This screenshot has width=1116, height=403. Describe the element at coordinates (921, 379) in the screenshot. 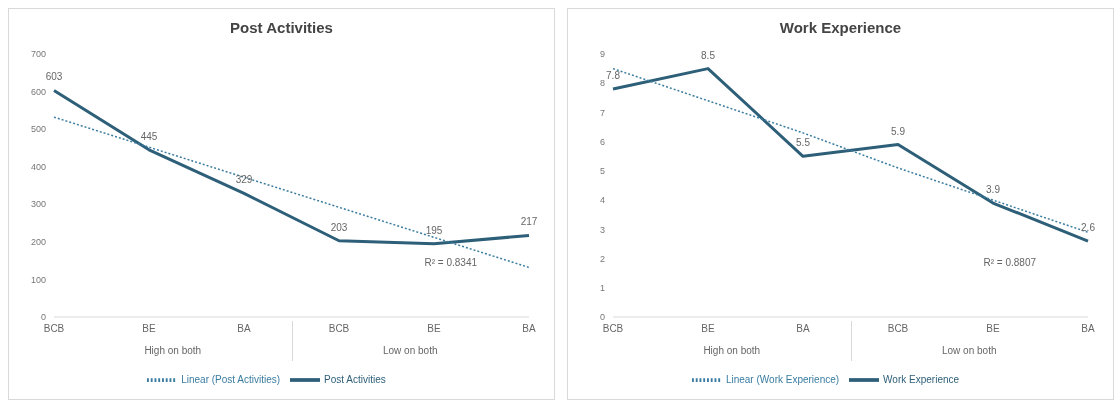

I see `legend-label: Work Experience` at that location.